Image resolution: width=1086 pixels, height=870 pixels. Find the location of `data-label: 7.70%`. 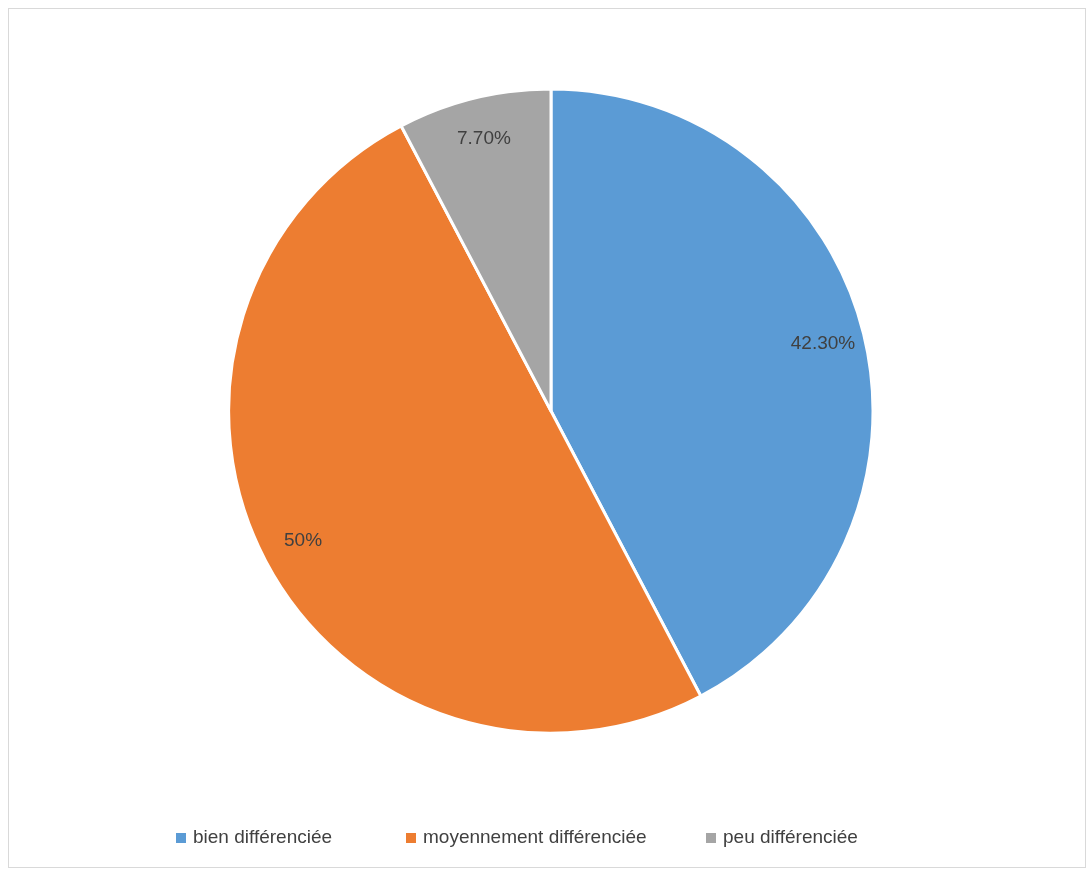

data-label: 7.70% is located at coordinates (483, 138).